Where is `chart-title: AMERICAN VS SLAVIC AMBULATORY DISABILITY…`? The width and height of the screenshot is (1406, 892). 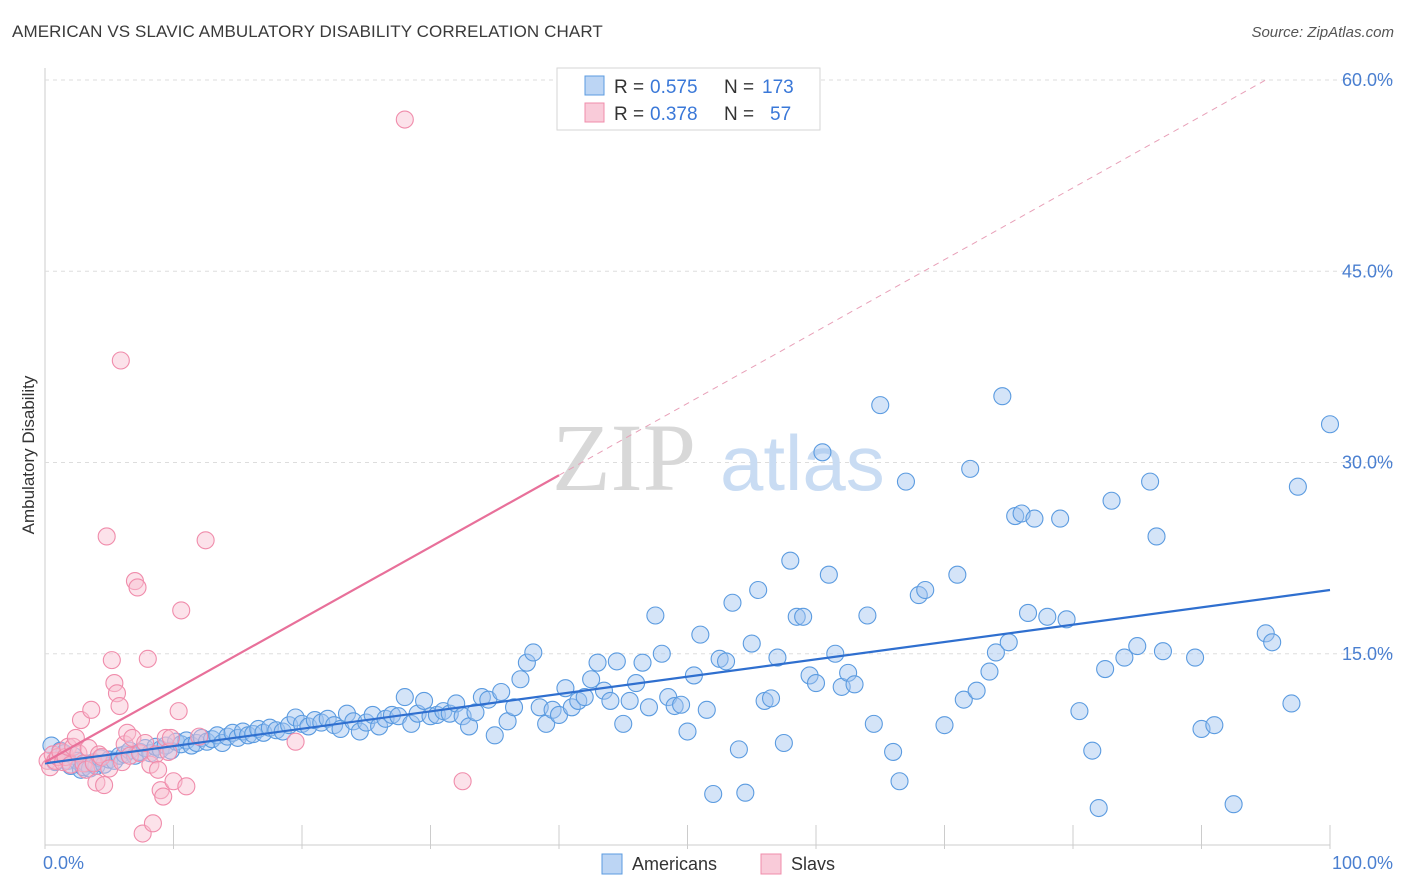 chart-title: AMERICAN VS SLAVIC AMBULATORY DISABILITY… is located at coordinates (307, 31).